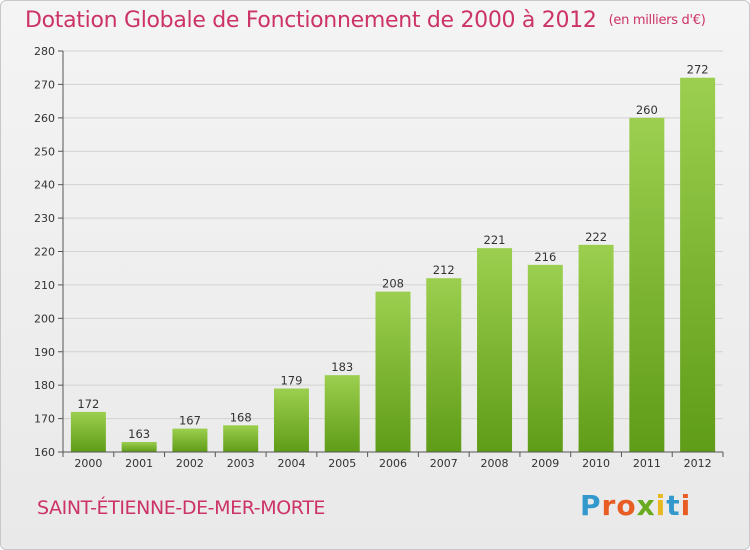 This screenshot has width=750, height=550. Describe the element at coordinates (190, 463) in the screenshot. I see `x-tick-label: 2002` at that location.